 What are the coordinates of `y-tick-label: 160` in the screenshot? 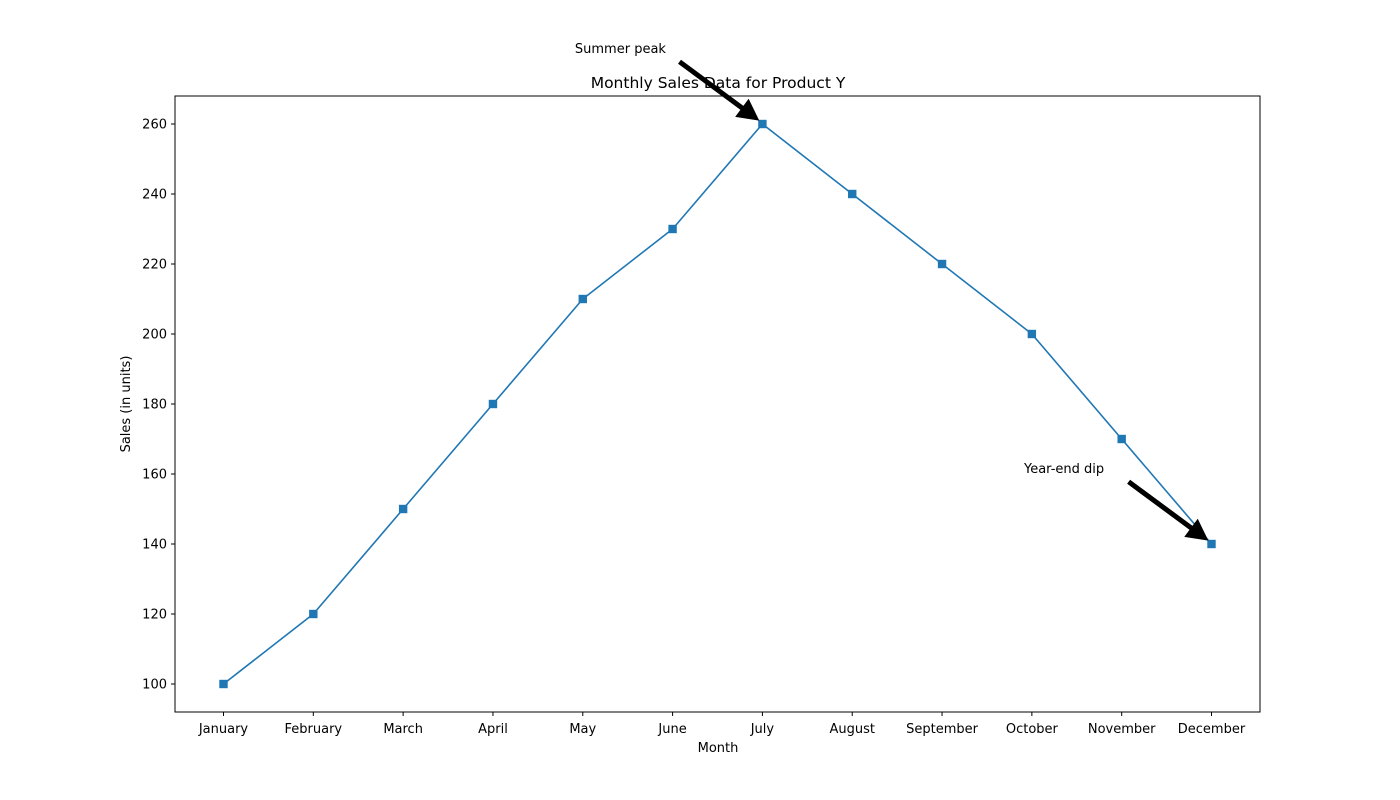 It's located at (154, 475).